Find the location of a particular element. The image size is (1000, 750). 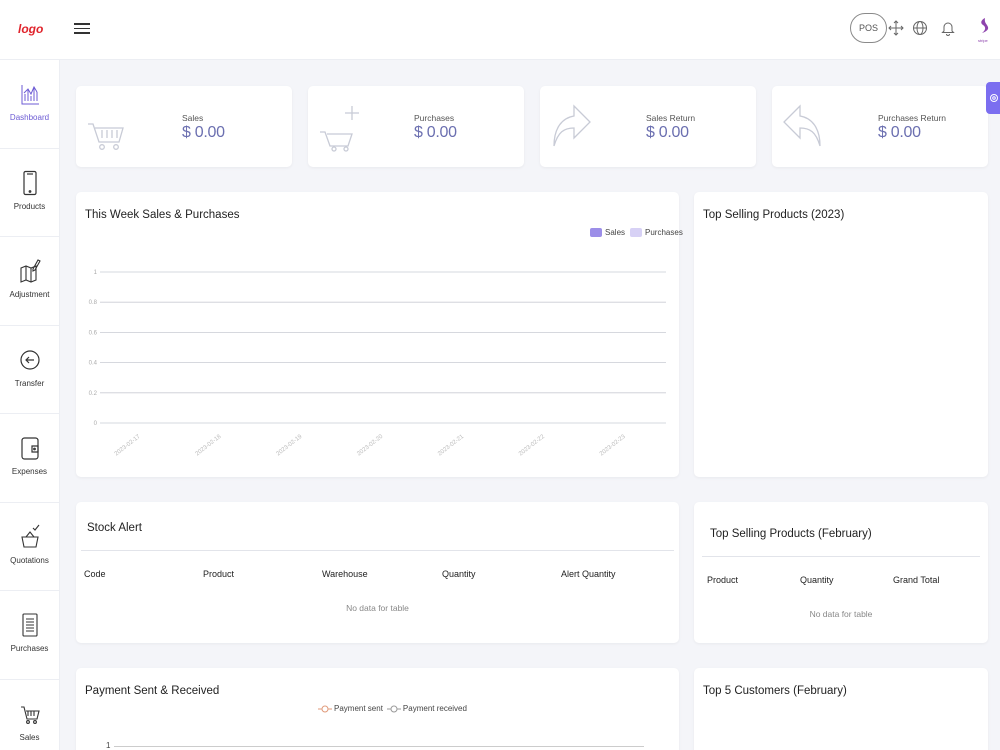

sidebar-item-sales: Sales is located at coordinates (29, 715).